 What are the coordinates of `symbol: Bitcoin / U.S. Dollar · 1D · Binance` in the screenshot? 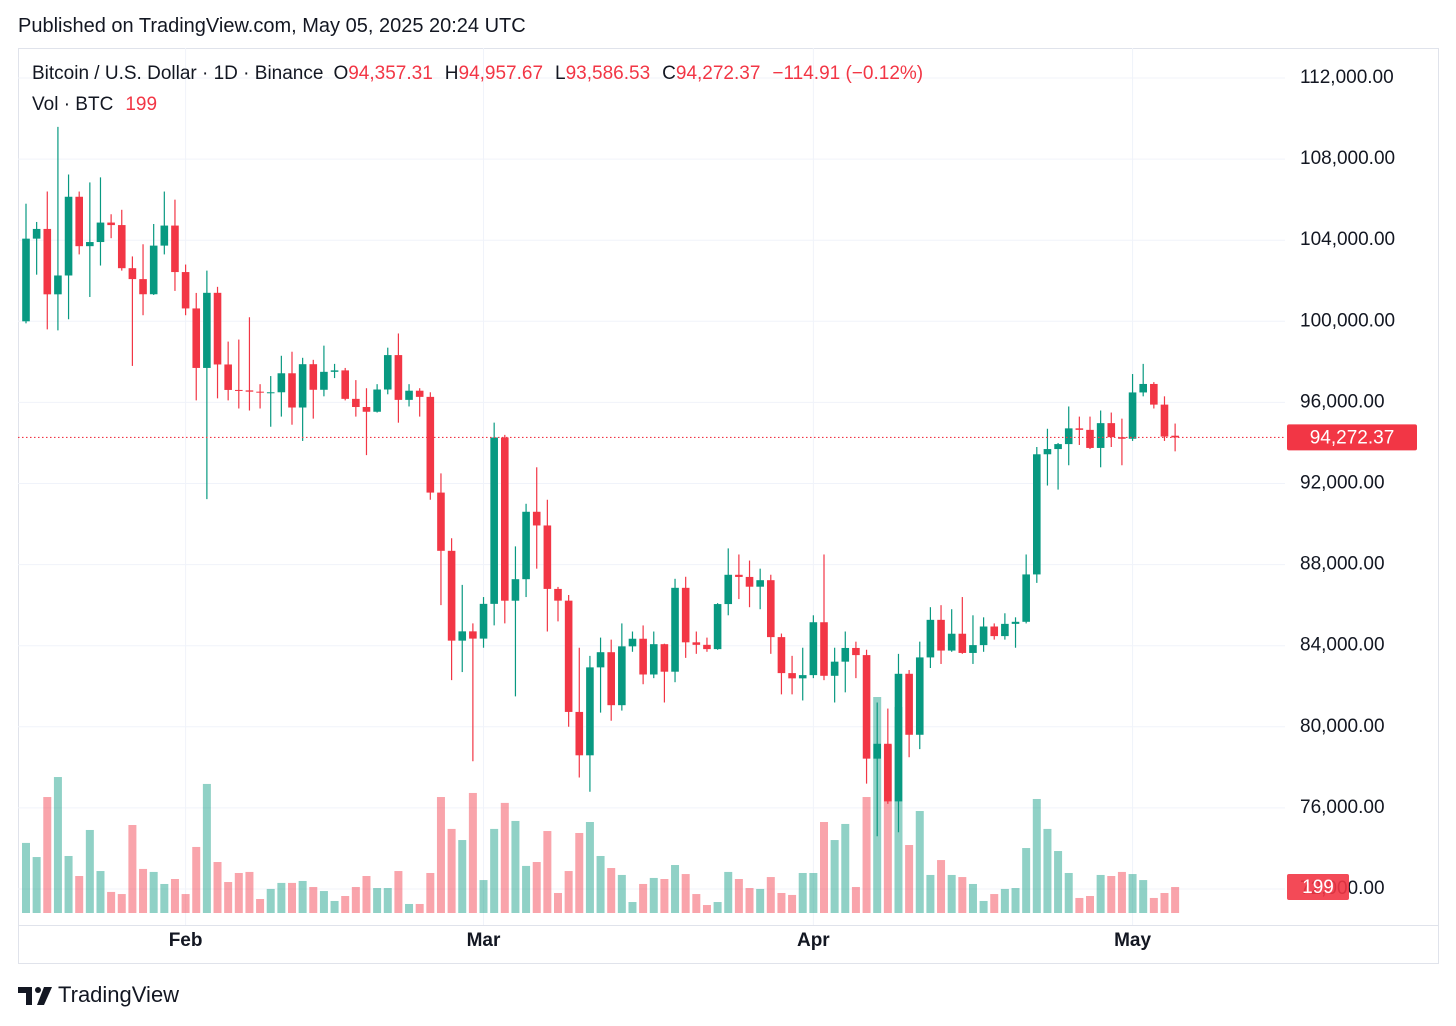 It's located at (178, 73).